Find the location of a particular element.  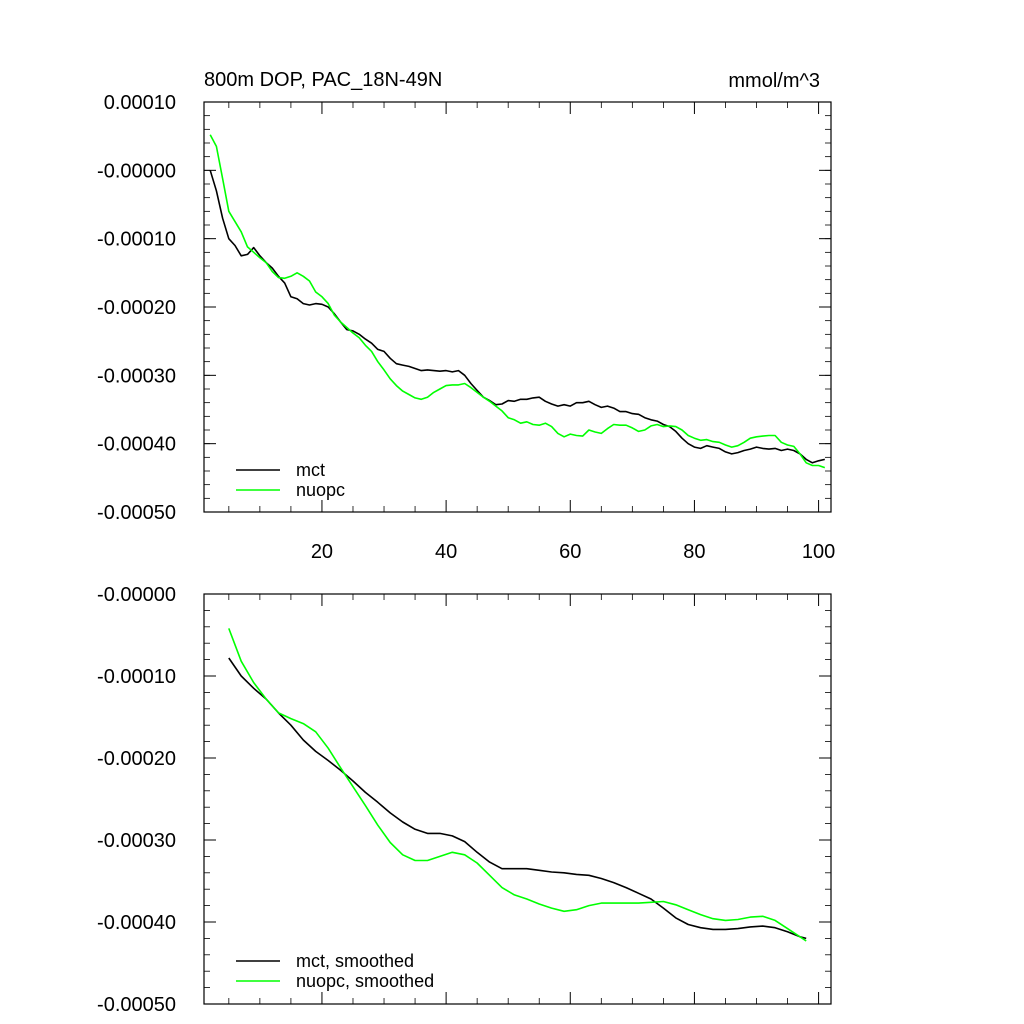

bottom-ytick-label: -0.00000 is located at coordinates (136, 595).